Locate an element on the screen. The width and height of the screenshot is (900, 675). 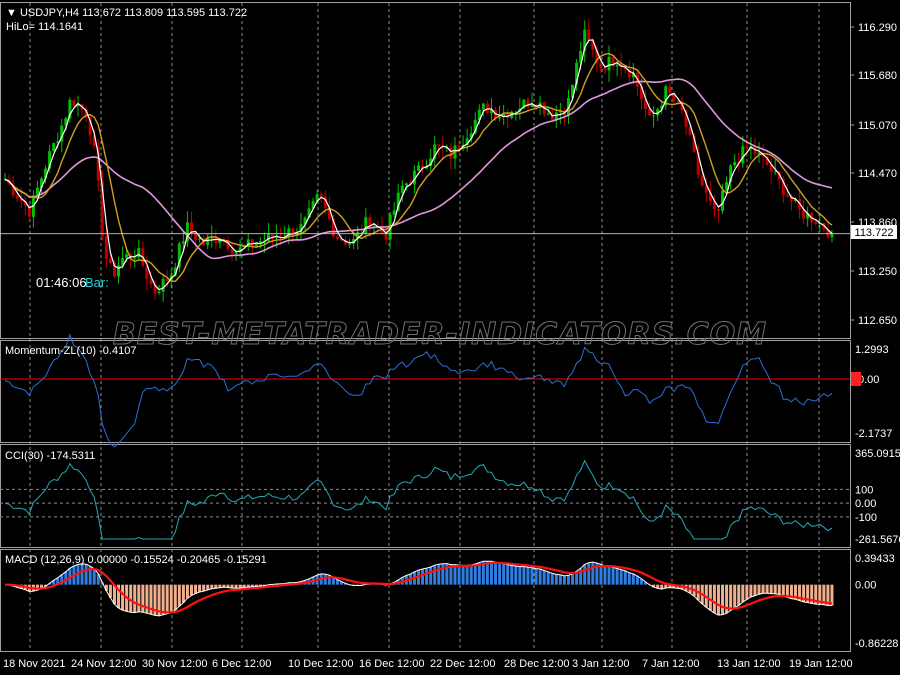
price-tick-label: 114.470 is located at coordinates (877, 174).